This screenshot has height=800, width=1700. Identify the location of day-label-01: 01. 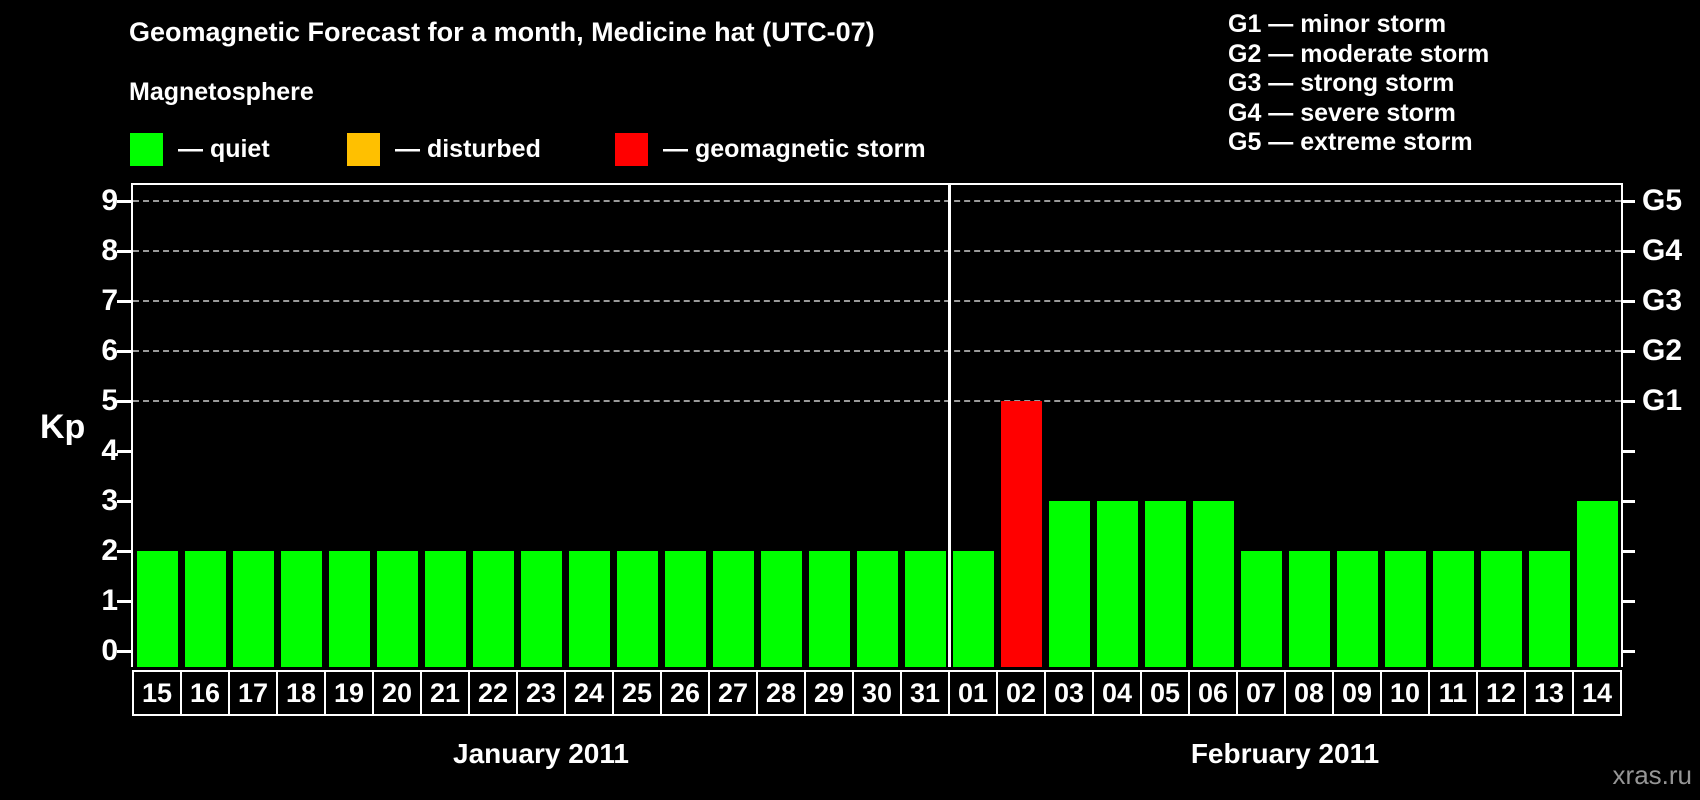
(973, 693).